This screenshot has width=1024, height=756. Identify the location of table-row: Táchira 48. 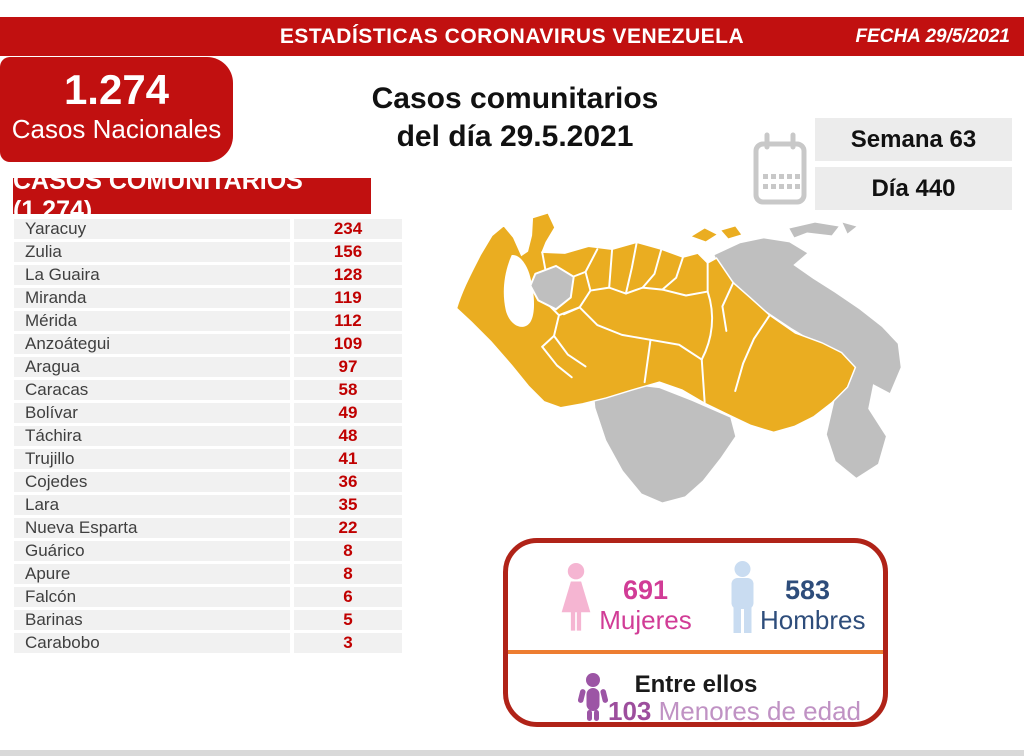
(208, 436).